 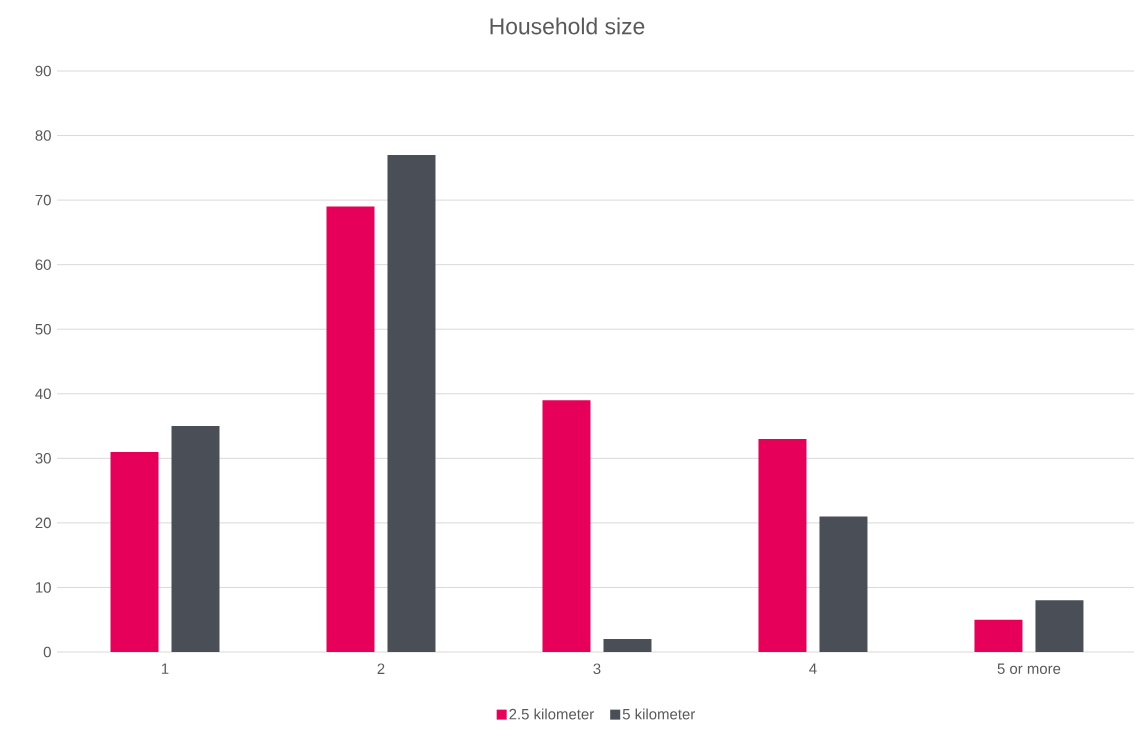 I want to click on y-tick-label: 30, so click(x=43, y=458).